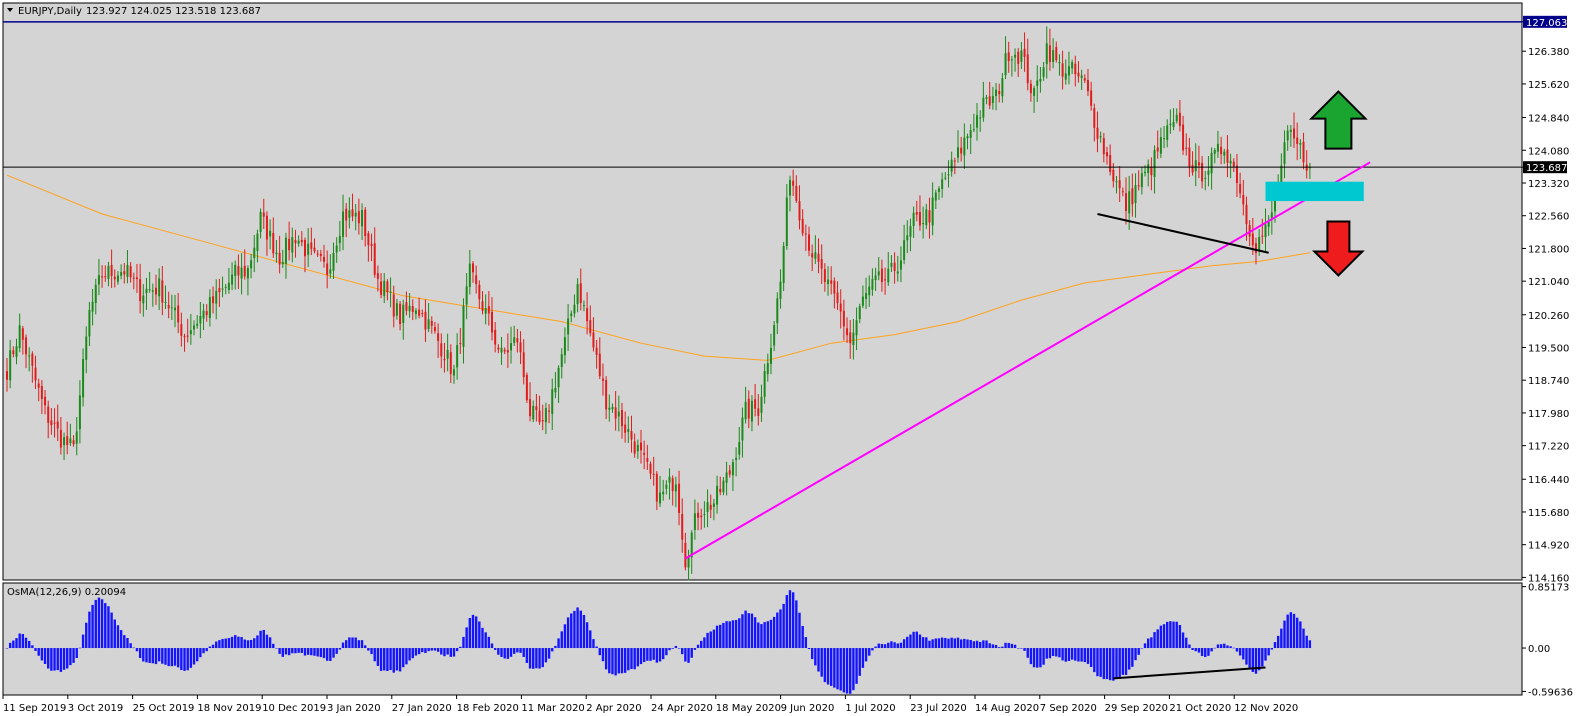  I want to click on date-tick-label: 18 May 2020, so click(748, 708).